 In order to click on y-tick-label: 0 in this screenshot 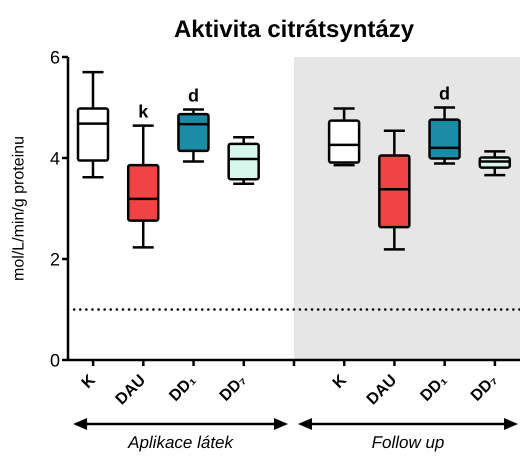, I will do `click(55, 360)`.